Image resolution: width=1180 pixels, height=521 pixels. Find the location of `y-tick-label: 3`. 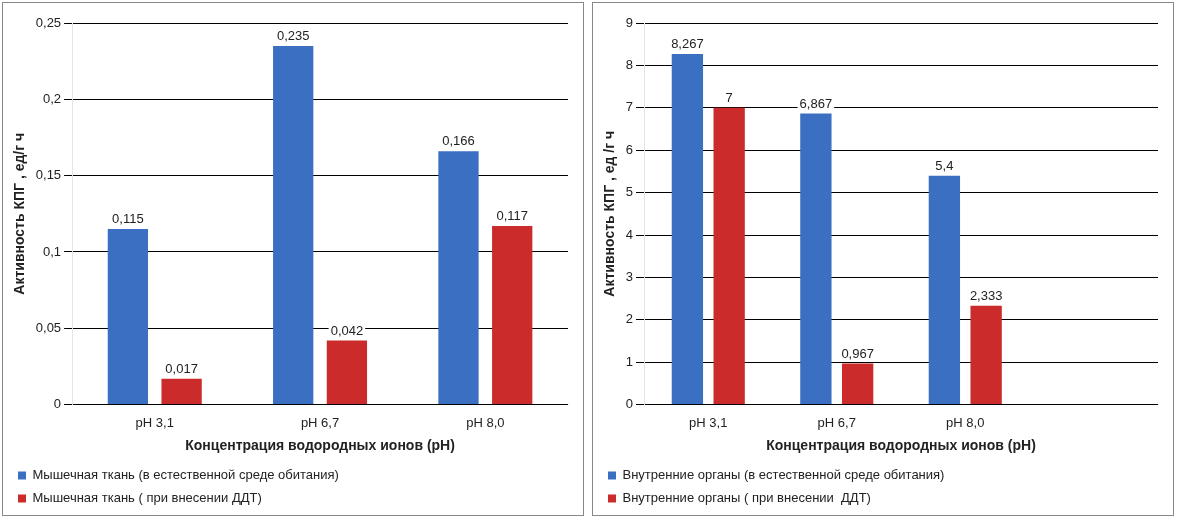

y-tick-label: 3 is located at coordinates (629, 276).